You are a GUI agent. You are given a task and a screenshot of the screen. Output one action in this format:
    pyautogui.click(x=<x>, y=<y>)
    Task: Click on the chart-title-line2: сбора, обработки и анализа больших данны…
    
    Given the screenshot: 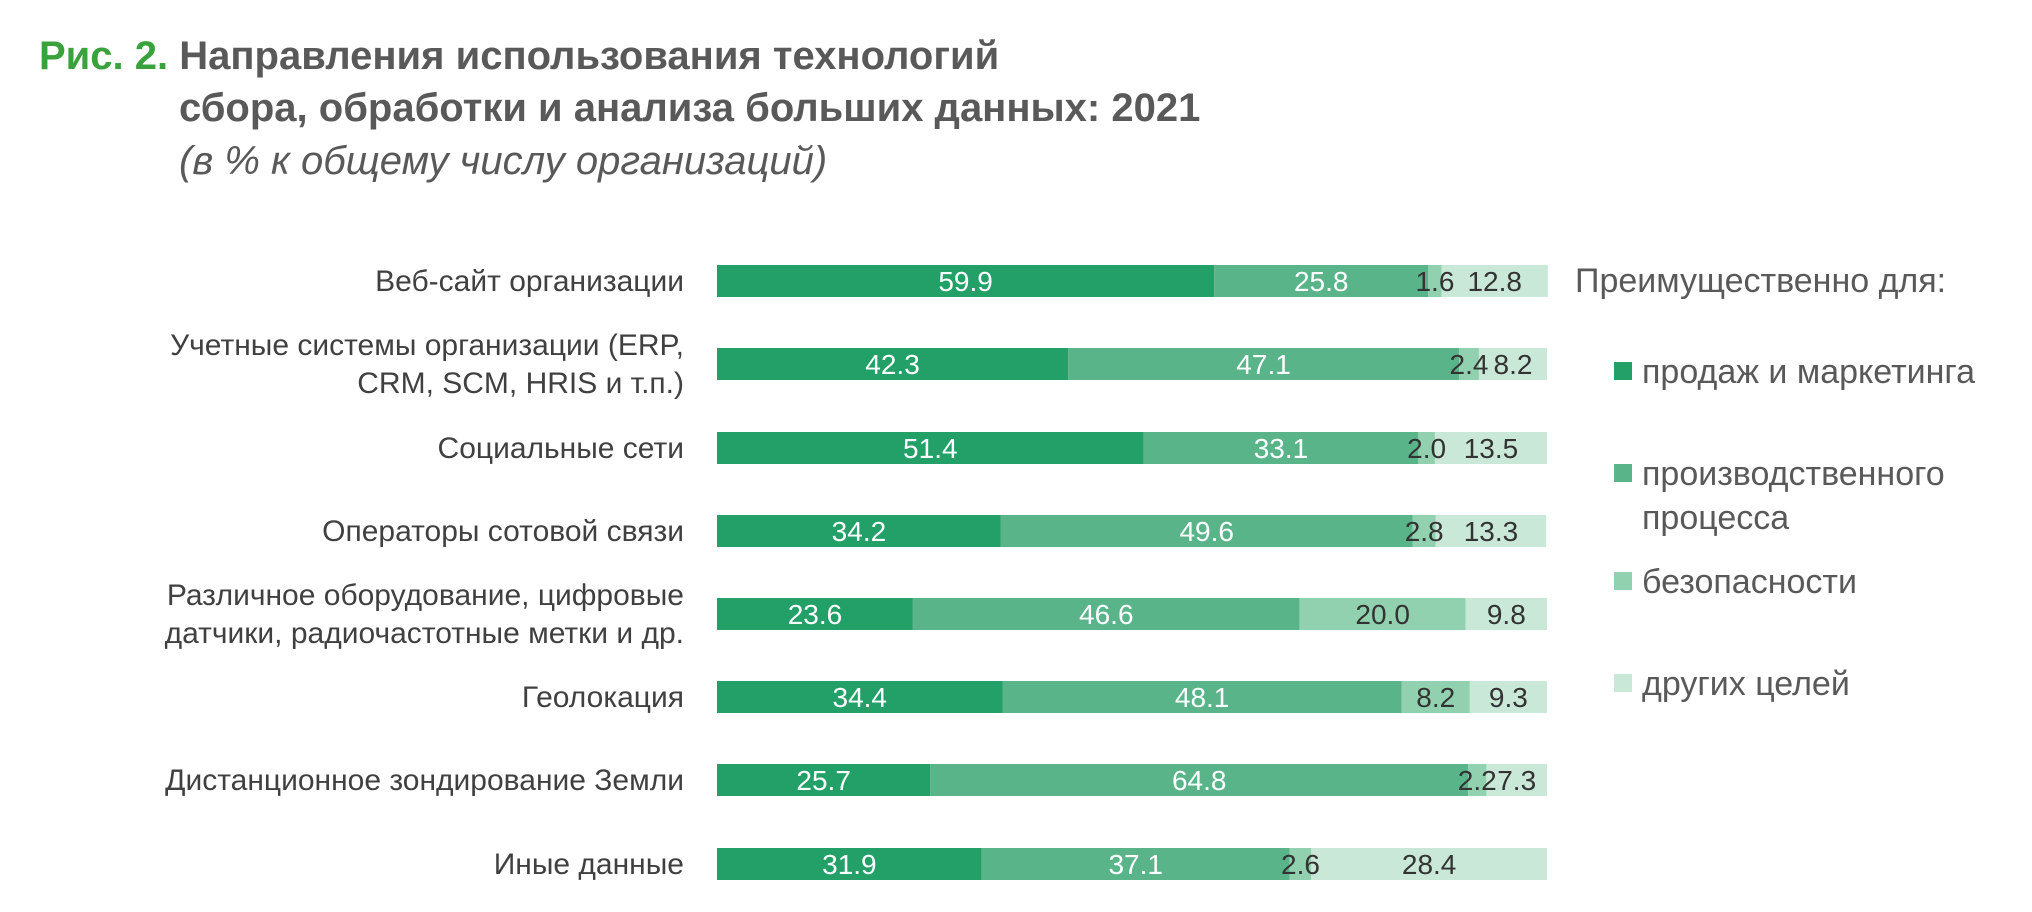 What is the action you would take?
    pyautogui.click(x=690, y=108)
    